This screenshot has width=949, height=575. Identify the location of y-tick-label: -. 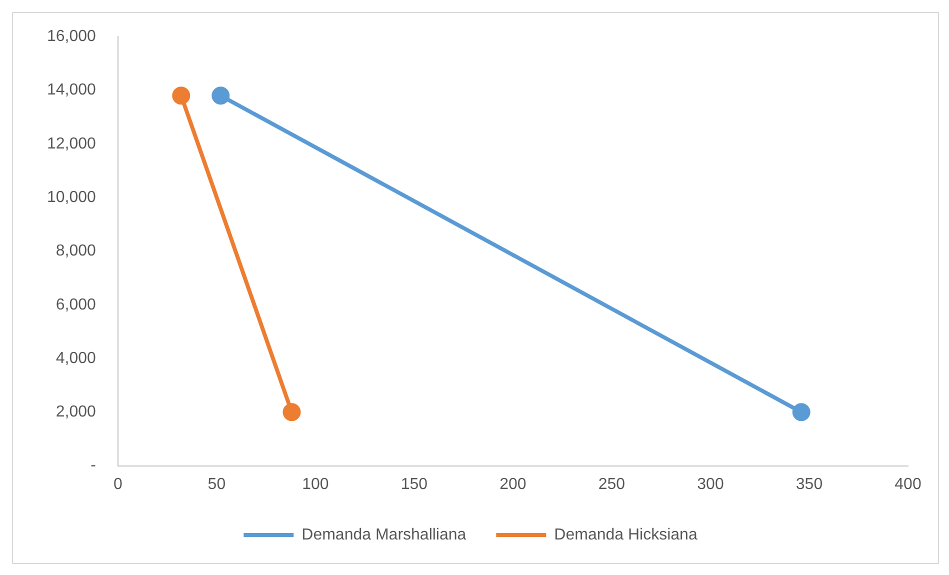
(93, 465).